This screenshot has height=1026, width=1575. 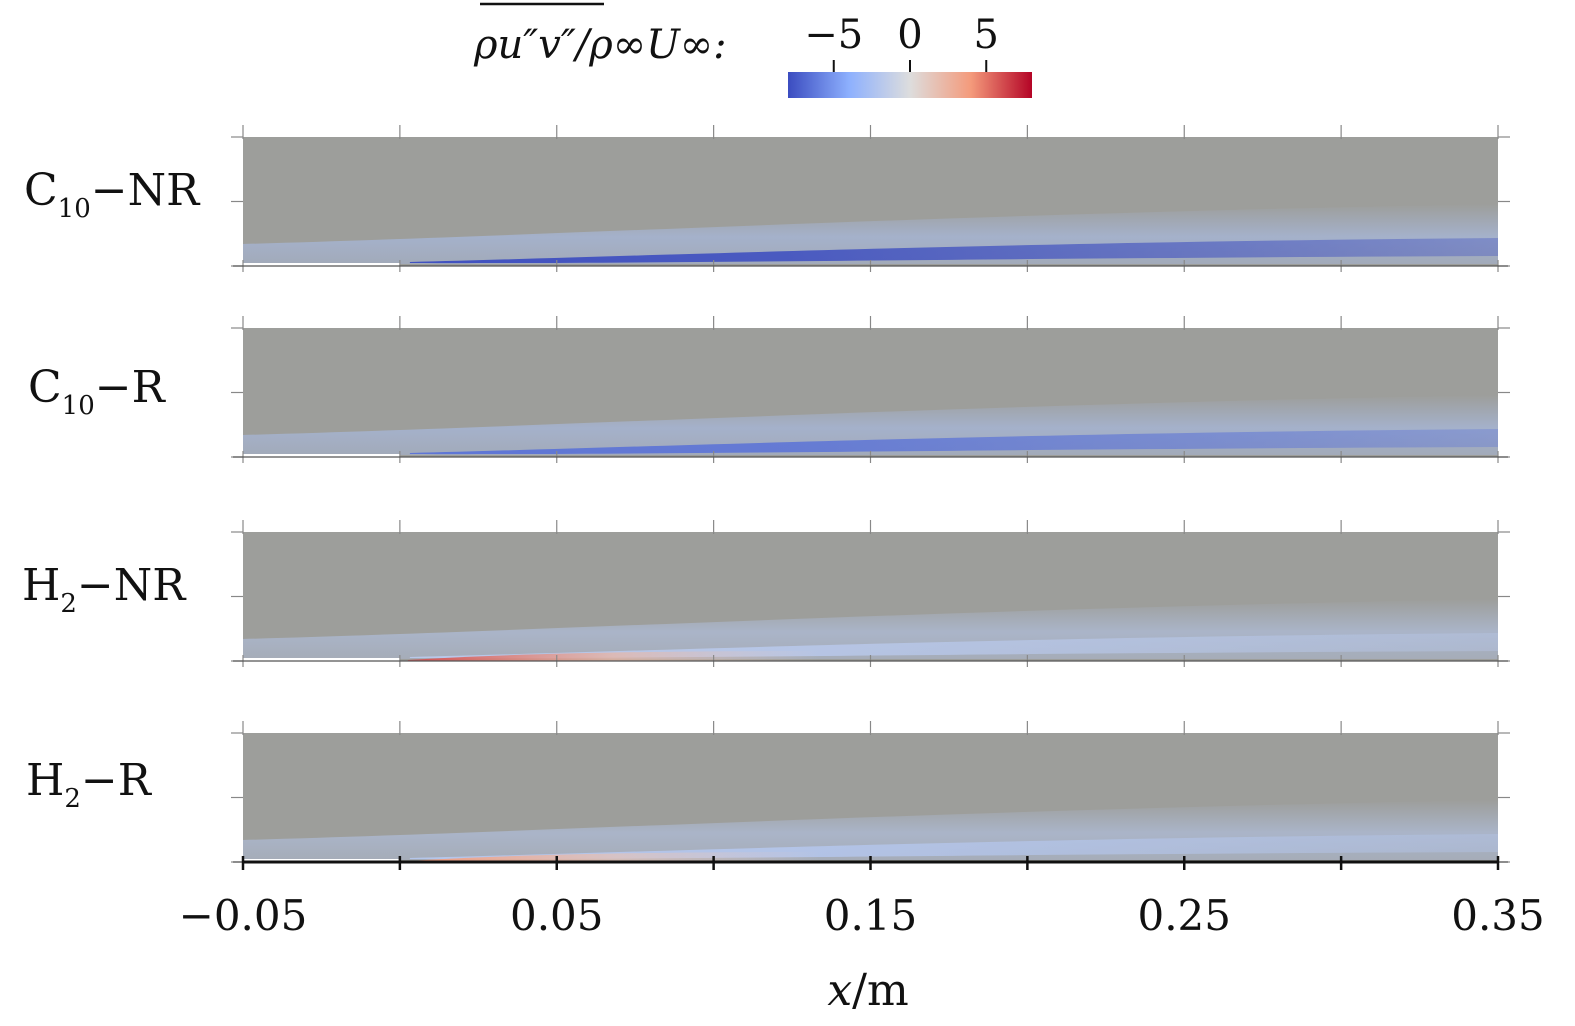 I want to click on x-tick-label: 0.05, so click(x=557, y=915).